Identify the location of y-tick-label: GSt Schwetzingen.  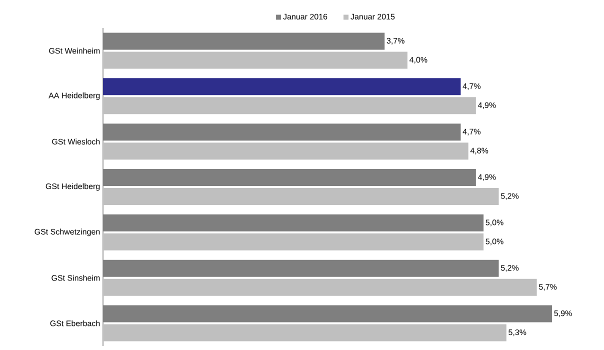
(67, 232).